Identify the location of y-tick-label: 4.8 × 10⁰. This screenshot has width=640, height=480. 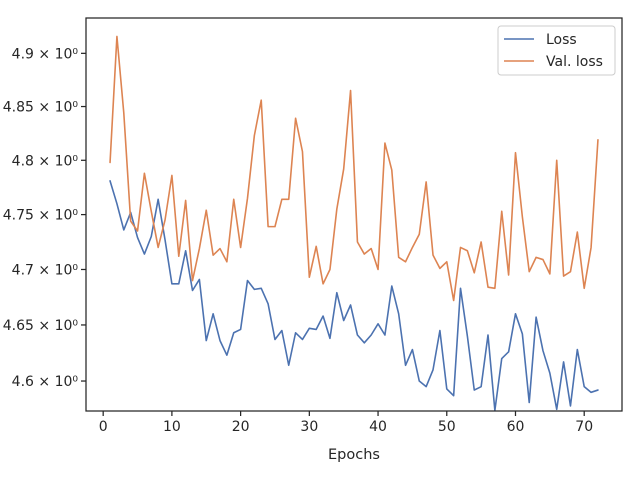
(45, 161).